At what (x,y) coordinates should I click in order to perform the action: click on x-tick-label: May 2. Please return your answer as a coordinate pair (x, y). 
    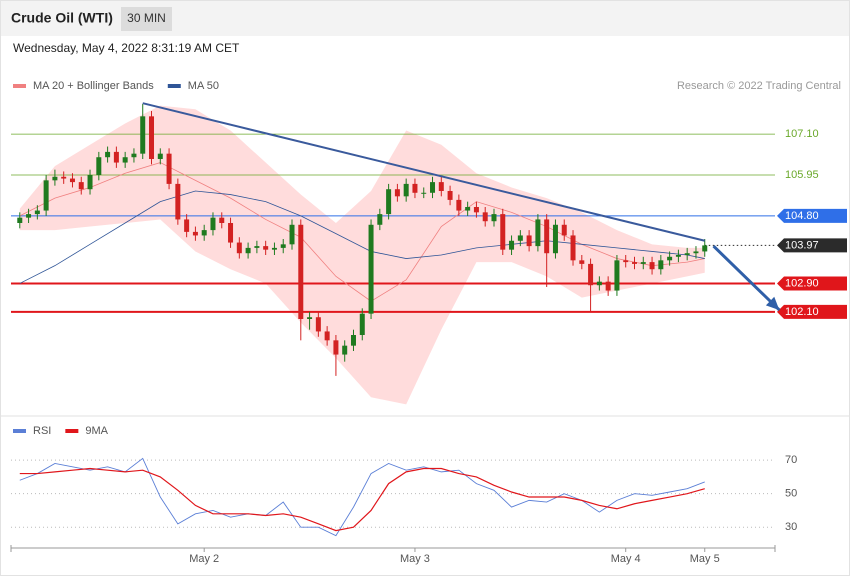
    Looking at the image, I should click on (204, 559).